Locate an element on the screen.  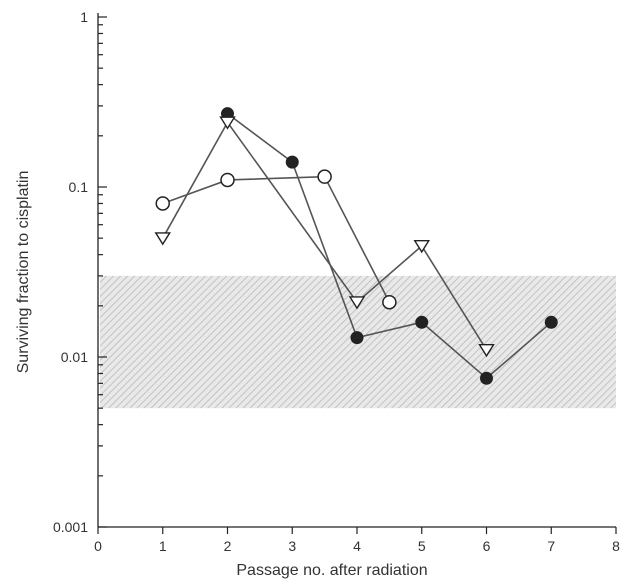
x-axis-label: Passage no. after radiation is located at coordinates (331, 570).